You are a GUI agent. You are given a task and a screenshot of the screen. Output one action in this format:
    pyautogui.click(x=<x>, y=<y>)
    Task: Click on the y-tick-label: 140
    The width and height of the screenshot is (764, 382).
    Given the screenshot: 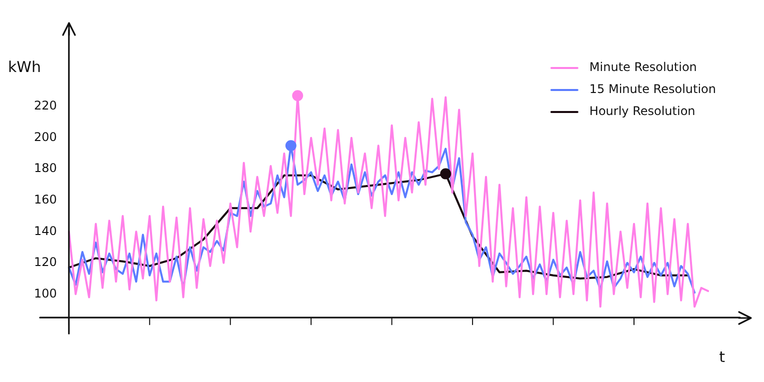 What is the action you would take?
    pyautogui.click(x=45, y=231)
    